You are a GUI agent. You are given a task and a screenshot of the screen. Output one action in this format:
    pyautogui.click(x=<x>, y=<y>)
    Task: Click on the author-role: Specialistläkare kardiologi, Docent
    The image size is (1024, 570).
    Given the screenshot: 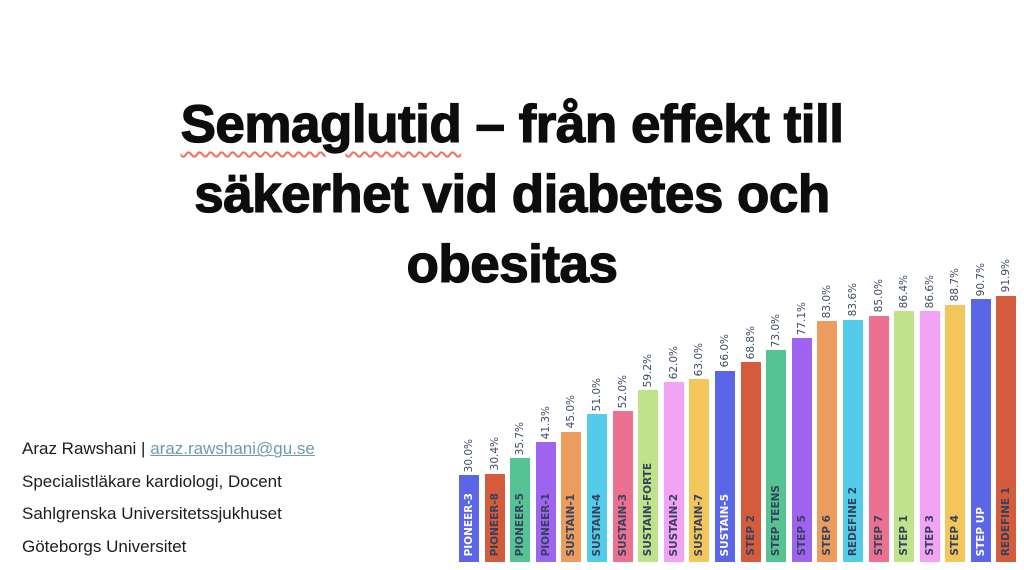 What is the action you would take?
    pyautogui.click(x=152, y=481)
    